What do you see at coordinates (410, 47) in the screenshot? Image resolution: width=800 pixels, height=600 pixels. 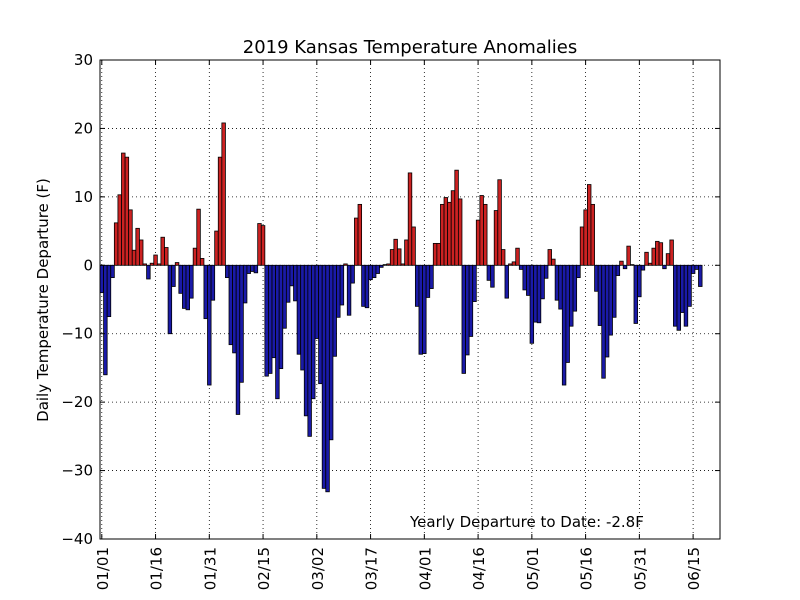 I see `chart-title: 2019 Kansas Temperature Anomalies` at bounding box center [410, 47].